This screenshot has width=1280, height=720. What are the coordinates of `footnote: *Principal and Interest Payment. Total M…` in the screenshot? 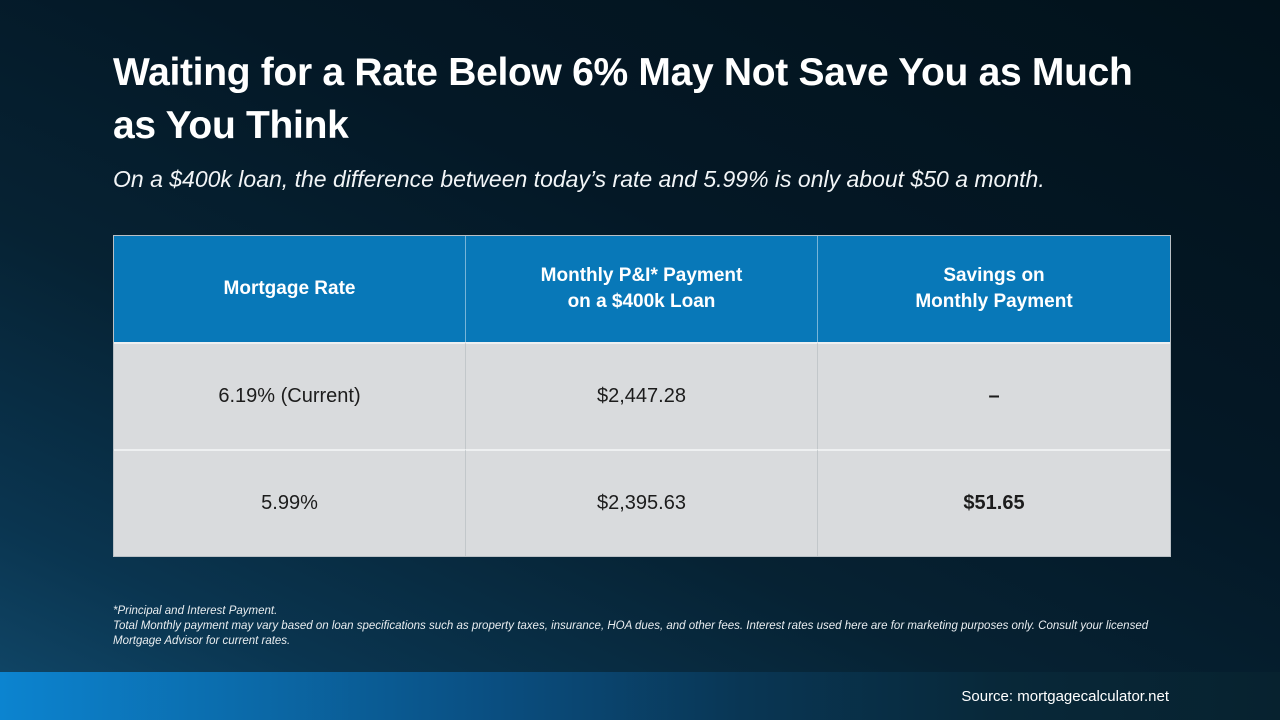 It's located at (642, 626).